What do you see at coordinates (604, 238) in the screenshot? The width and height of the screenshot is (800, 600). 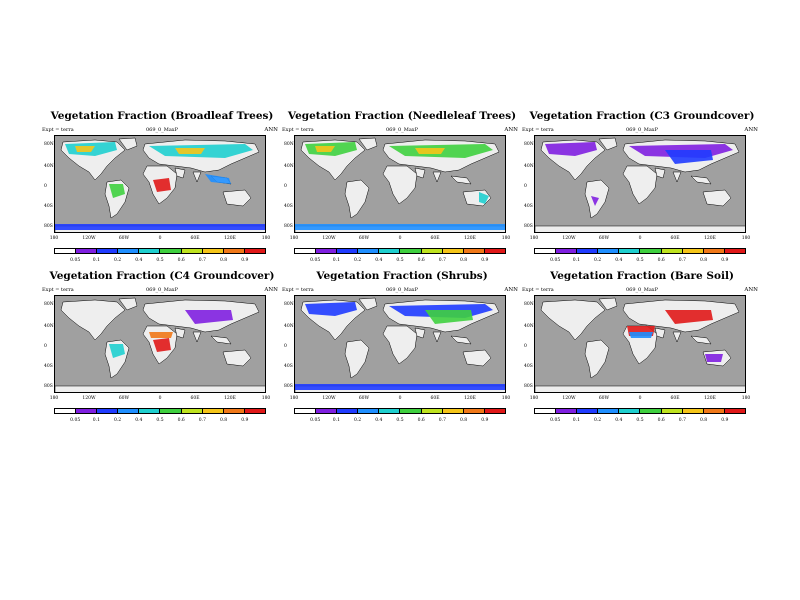 I see `lon-tick-label: 60W` at bounding box center [604, 238].